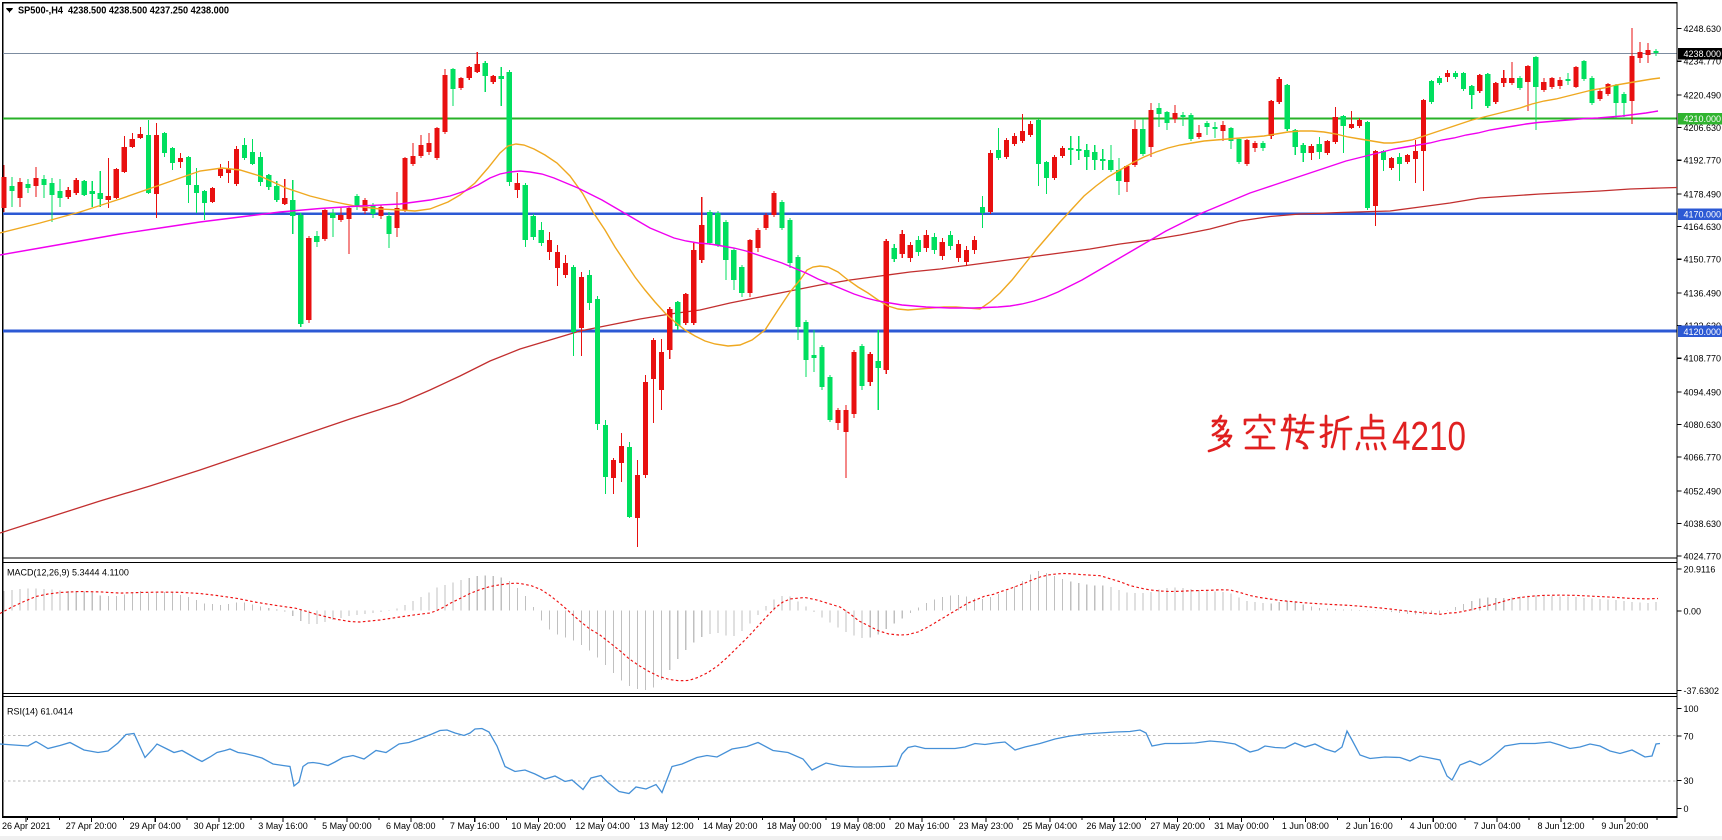 This screenshot has height=840, width=1722. What do you see at coordinates (1703, 95) in the screenshot?
I see `svg-text: 4220.490` at bounding box center [1703, 95].